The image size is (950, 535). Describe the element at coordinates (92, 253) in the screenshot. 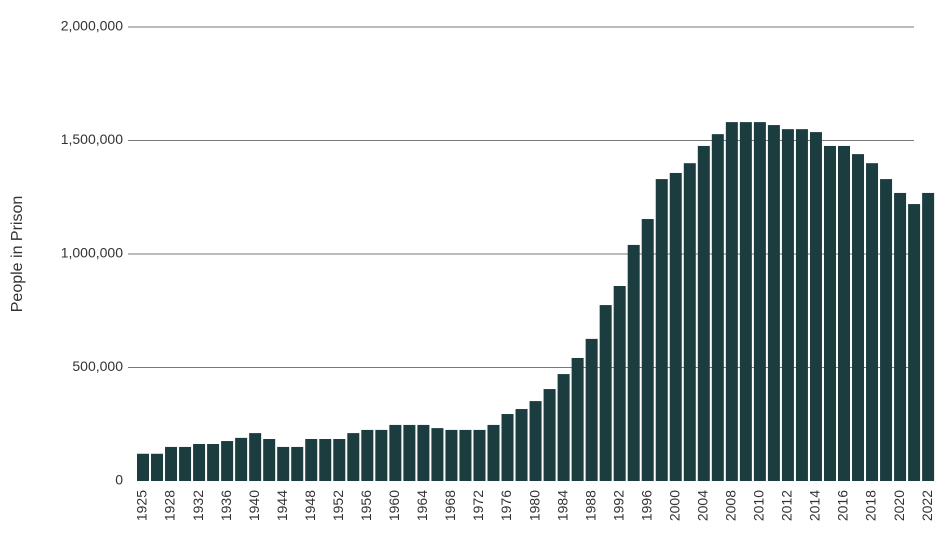

I see `y-tick-label: 1,000,000` at that location.